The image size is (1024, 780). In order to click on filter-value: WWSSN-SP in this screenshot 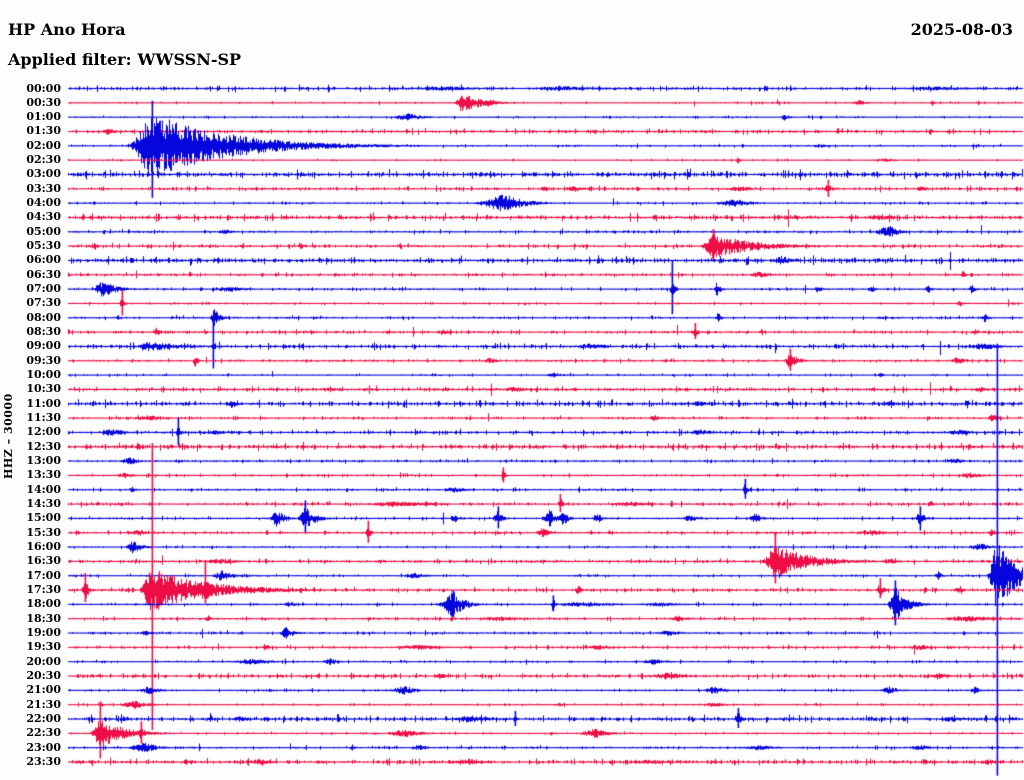, I will do `click(189, 59)`.